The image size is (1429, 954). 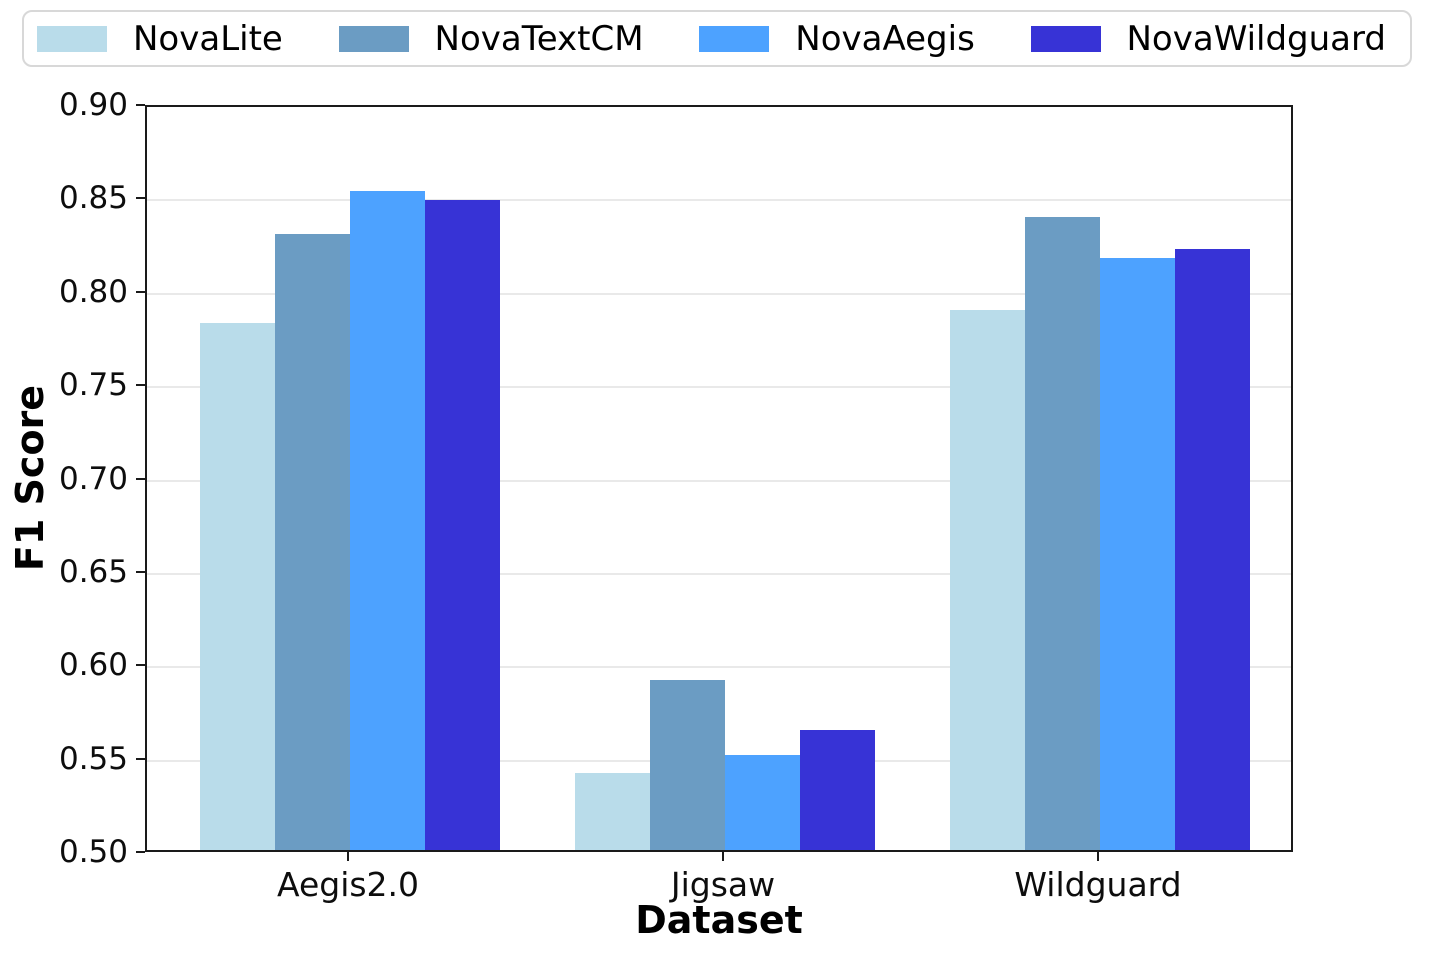 I want to click on y-tick-label: 0.70, so click(x=93, y=478).